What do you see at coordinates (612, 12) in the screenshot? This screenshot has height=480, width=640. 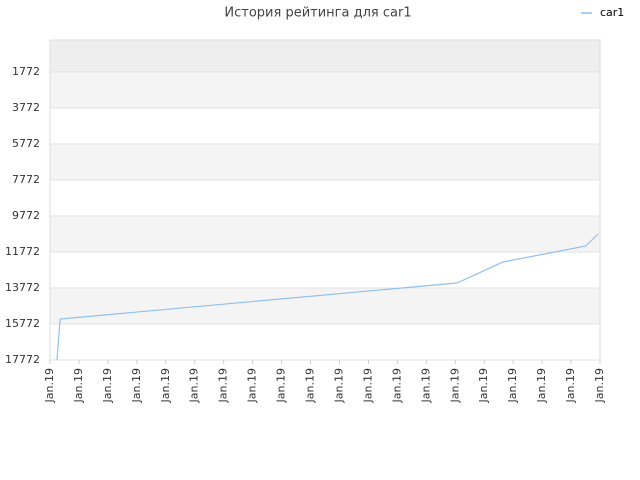 I see `legend-label: car1` at bounding box center [612, 12].